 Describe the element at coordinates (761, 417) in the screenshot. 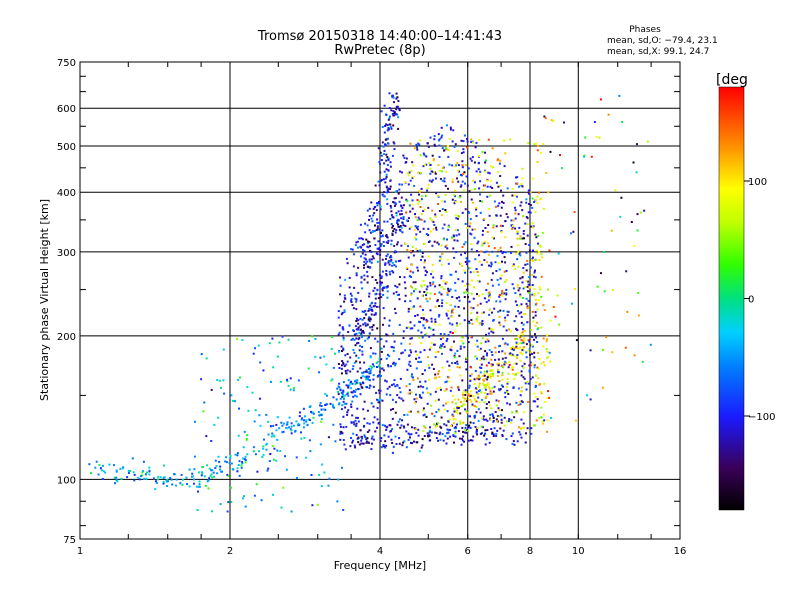

I see `colorbar-tick-label: −100` at that location.